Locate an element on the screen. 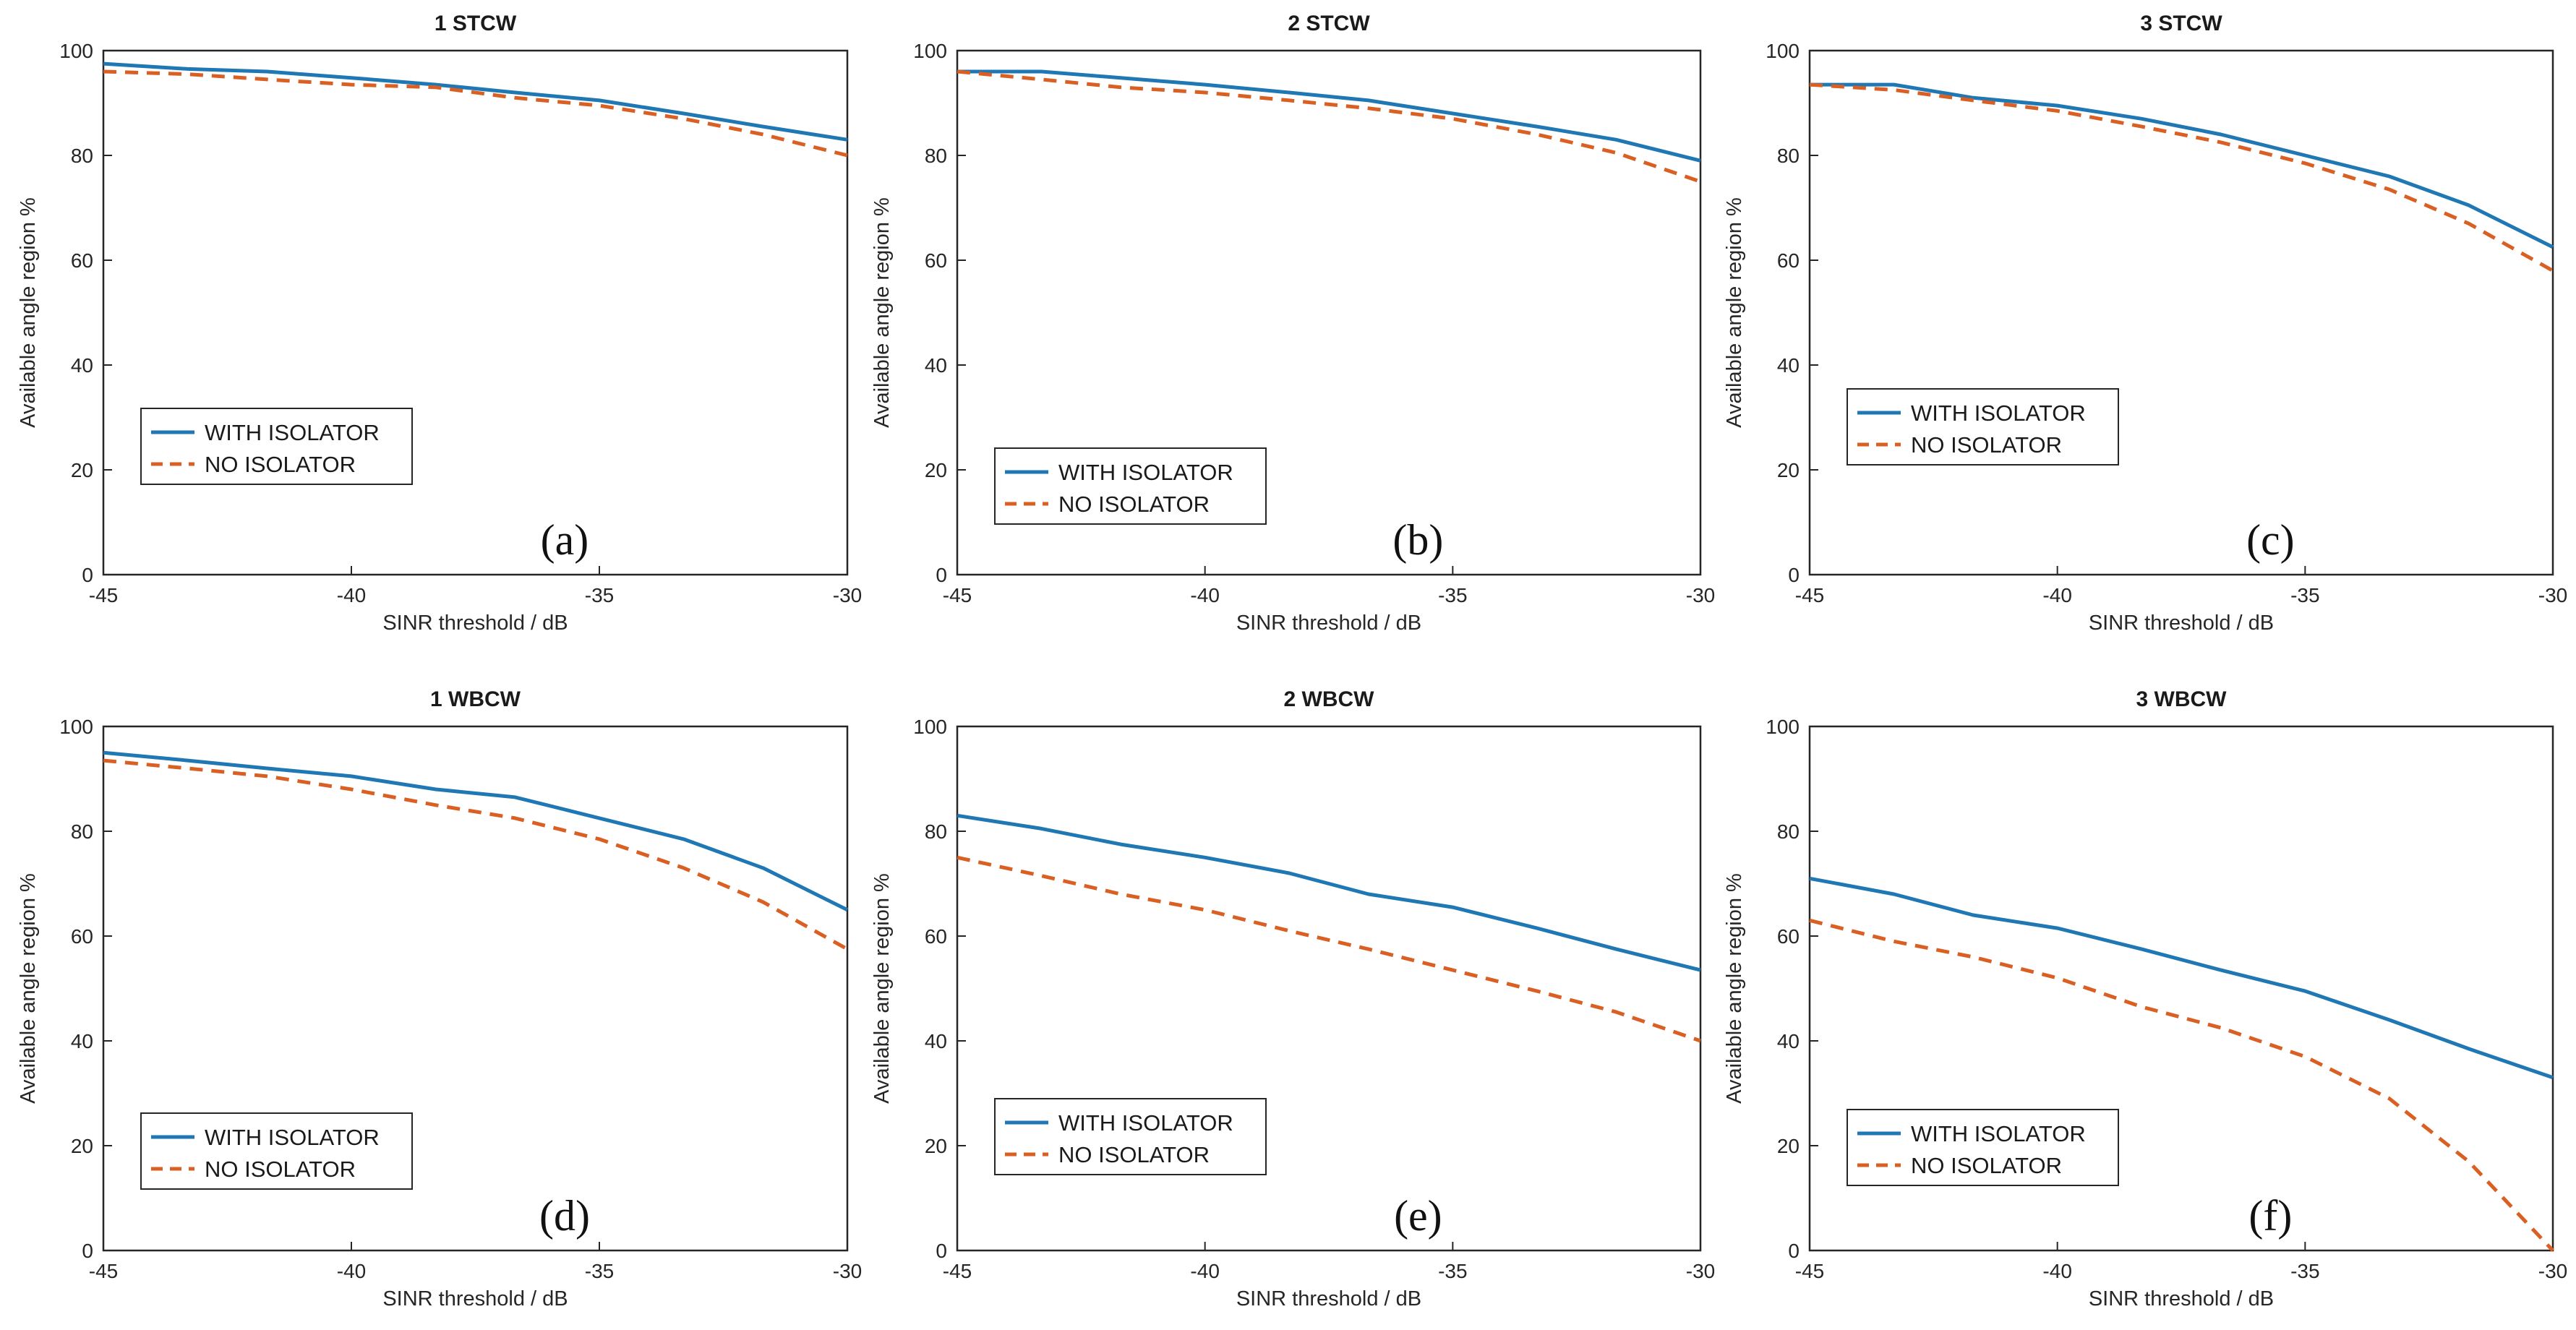 This screenshot has height=1330, width=2576. chart-title: 1 WBCW is located at coordinates (475, 699).